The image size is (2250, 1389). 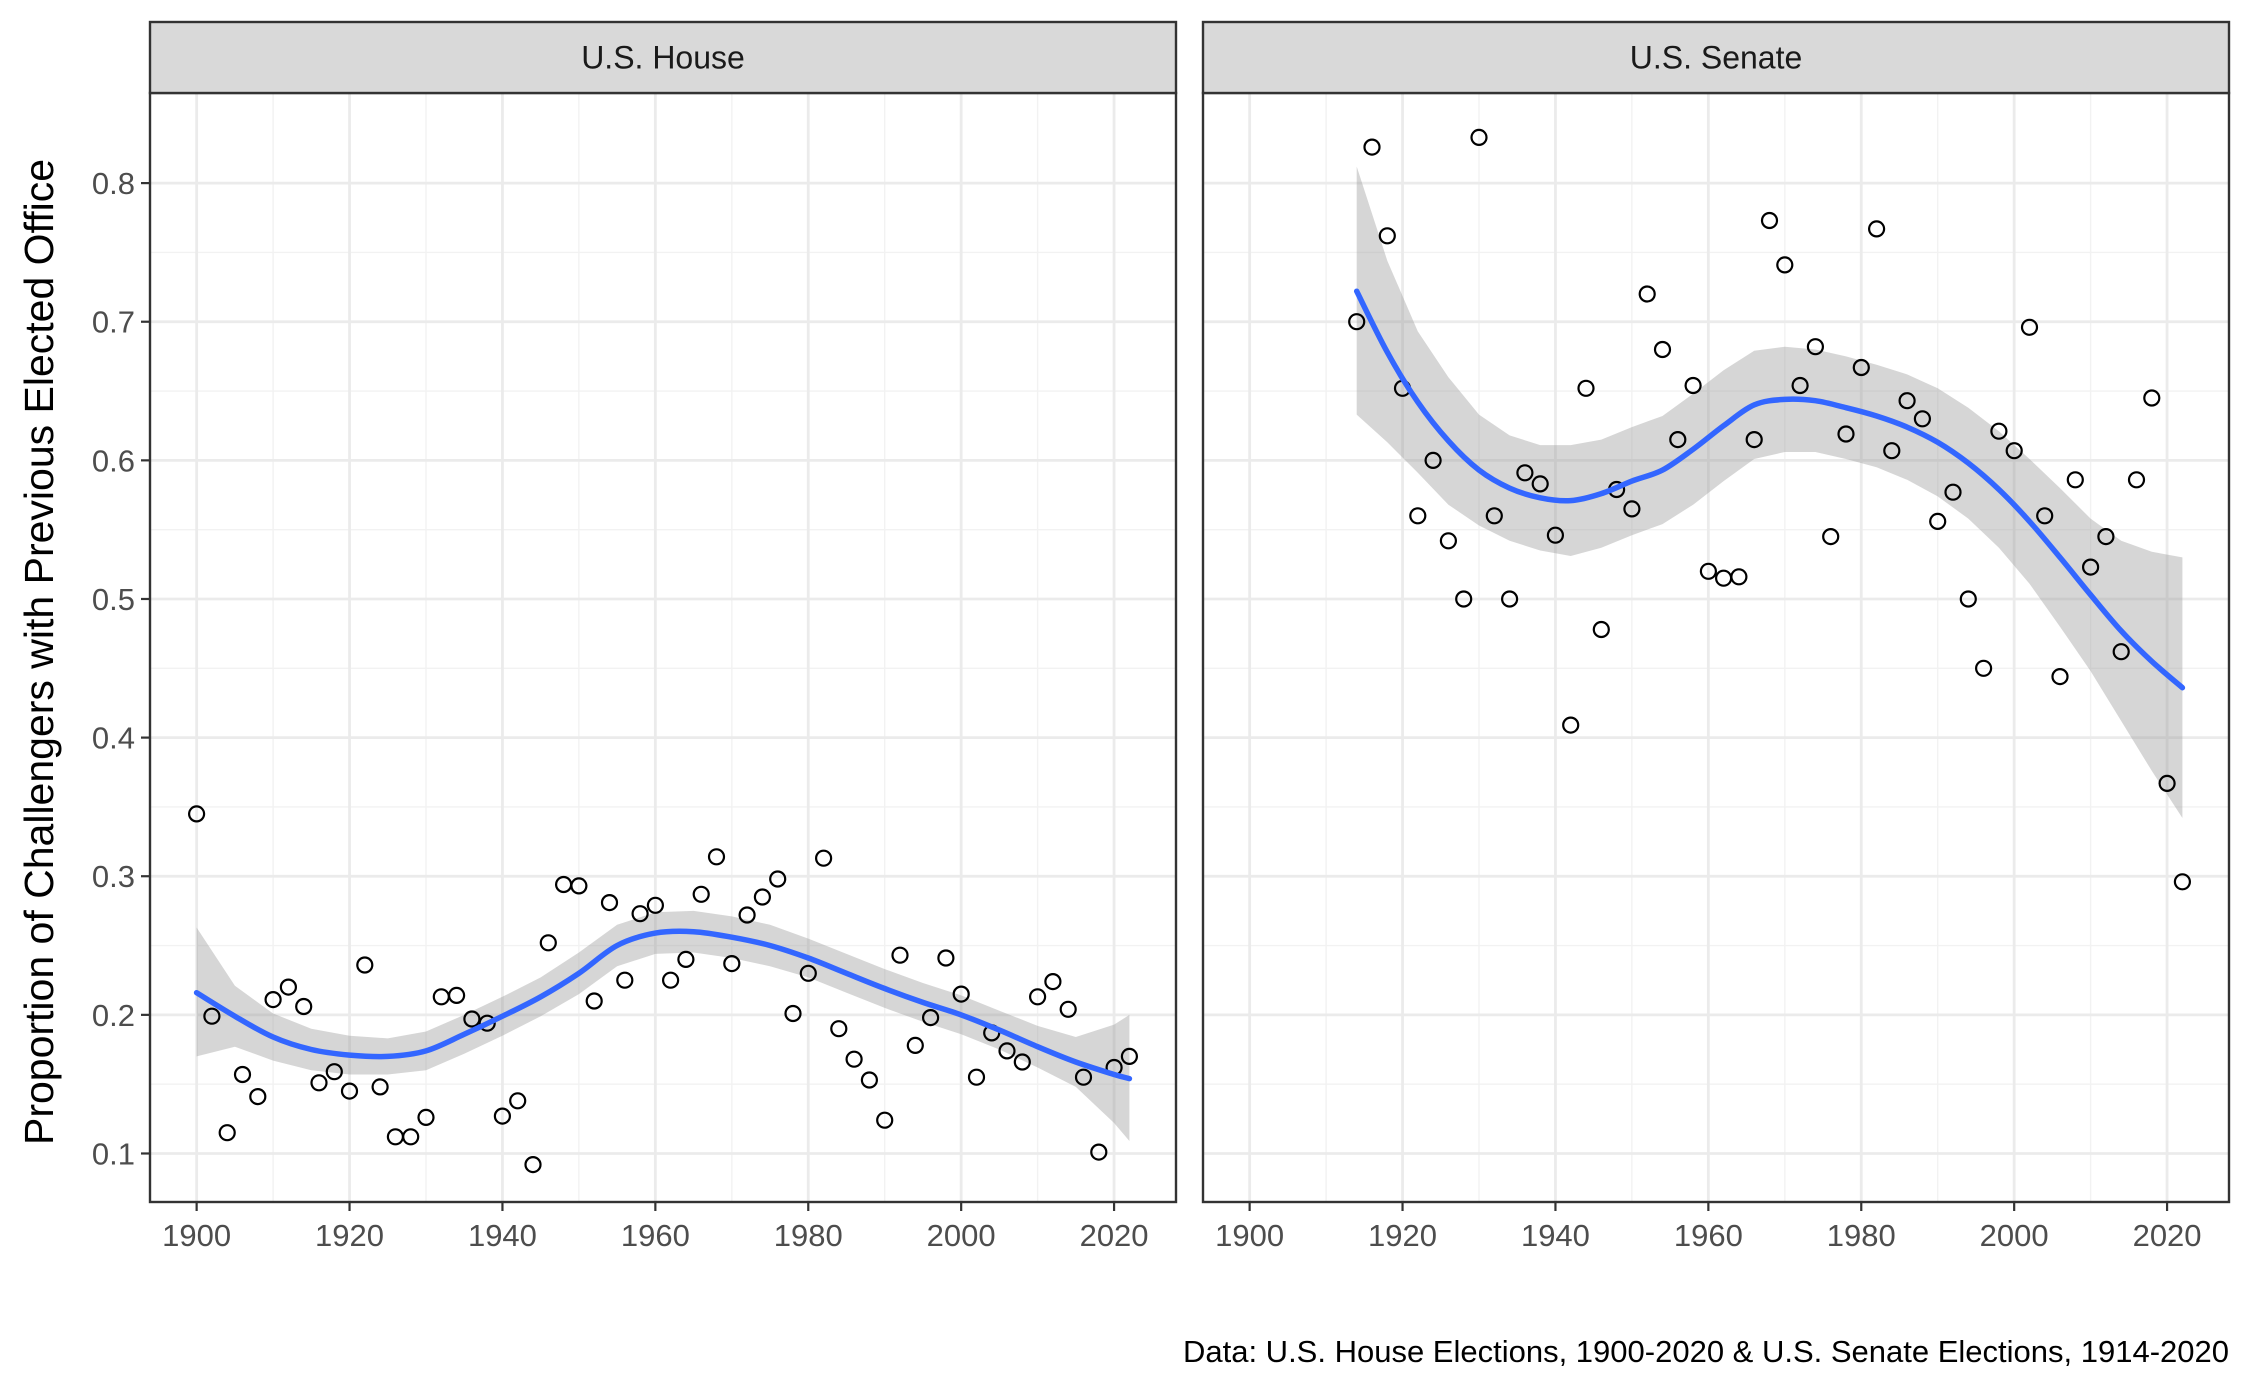 I want to click on facet-strip, so click(x=663, y=57).